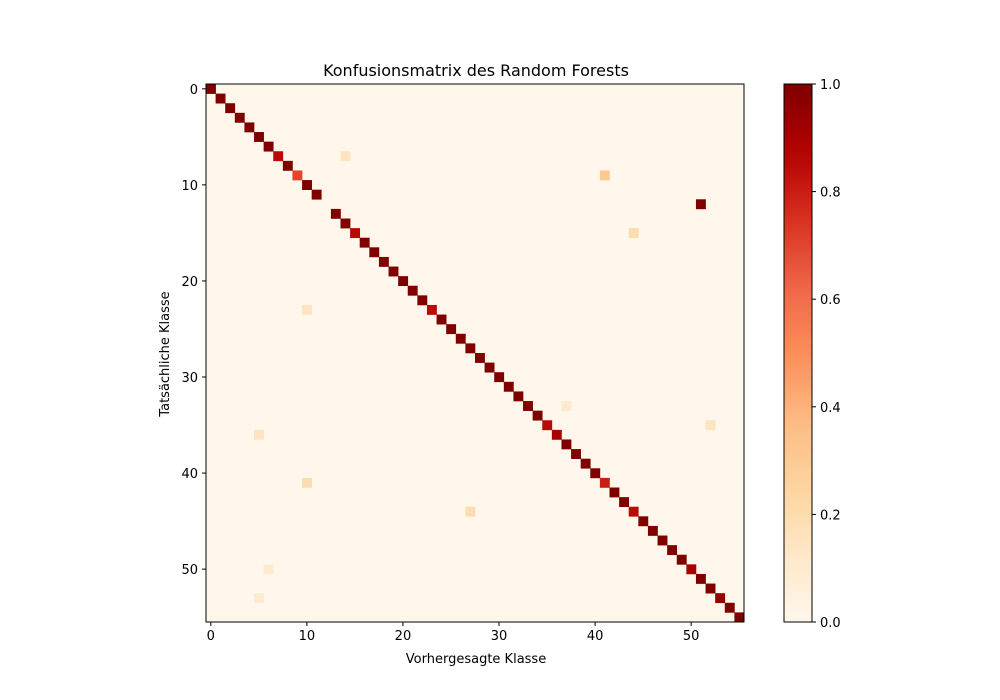  I want to click on x-axis: 0 10 20 30 40 50, so click(453, 633).